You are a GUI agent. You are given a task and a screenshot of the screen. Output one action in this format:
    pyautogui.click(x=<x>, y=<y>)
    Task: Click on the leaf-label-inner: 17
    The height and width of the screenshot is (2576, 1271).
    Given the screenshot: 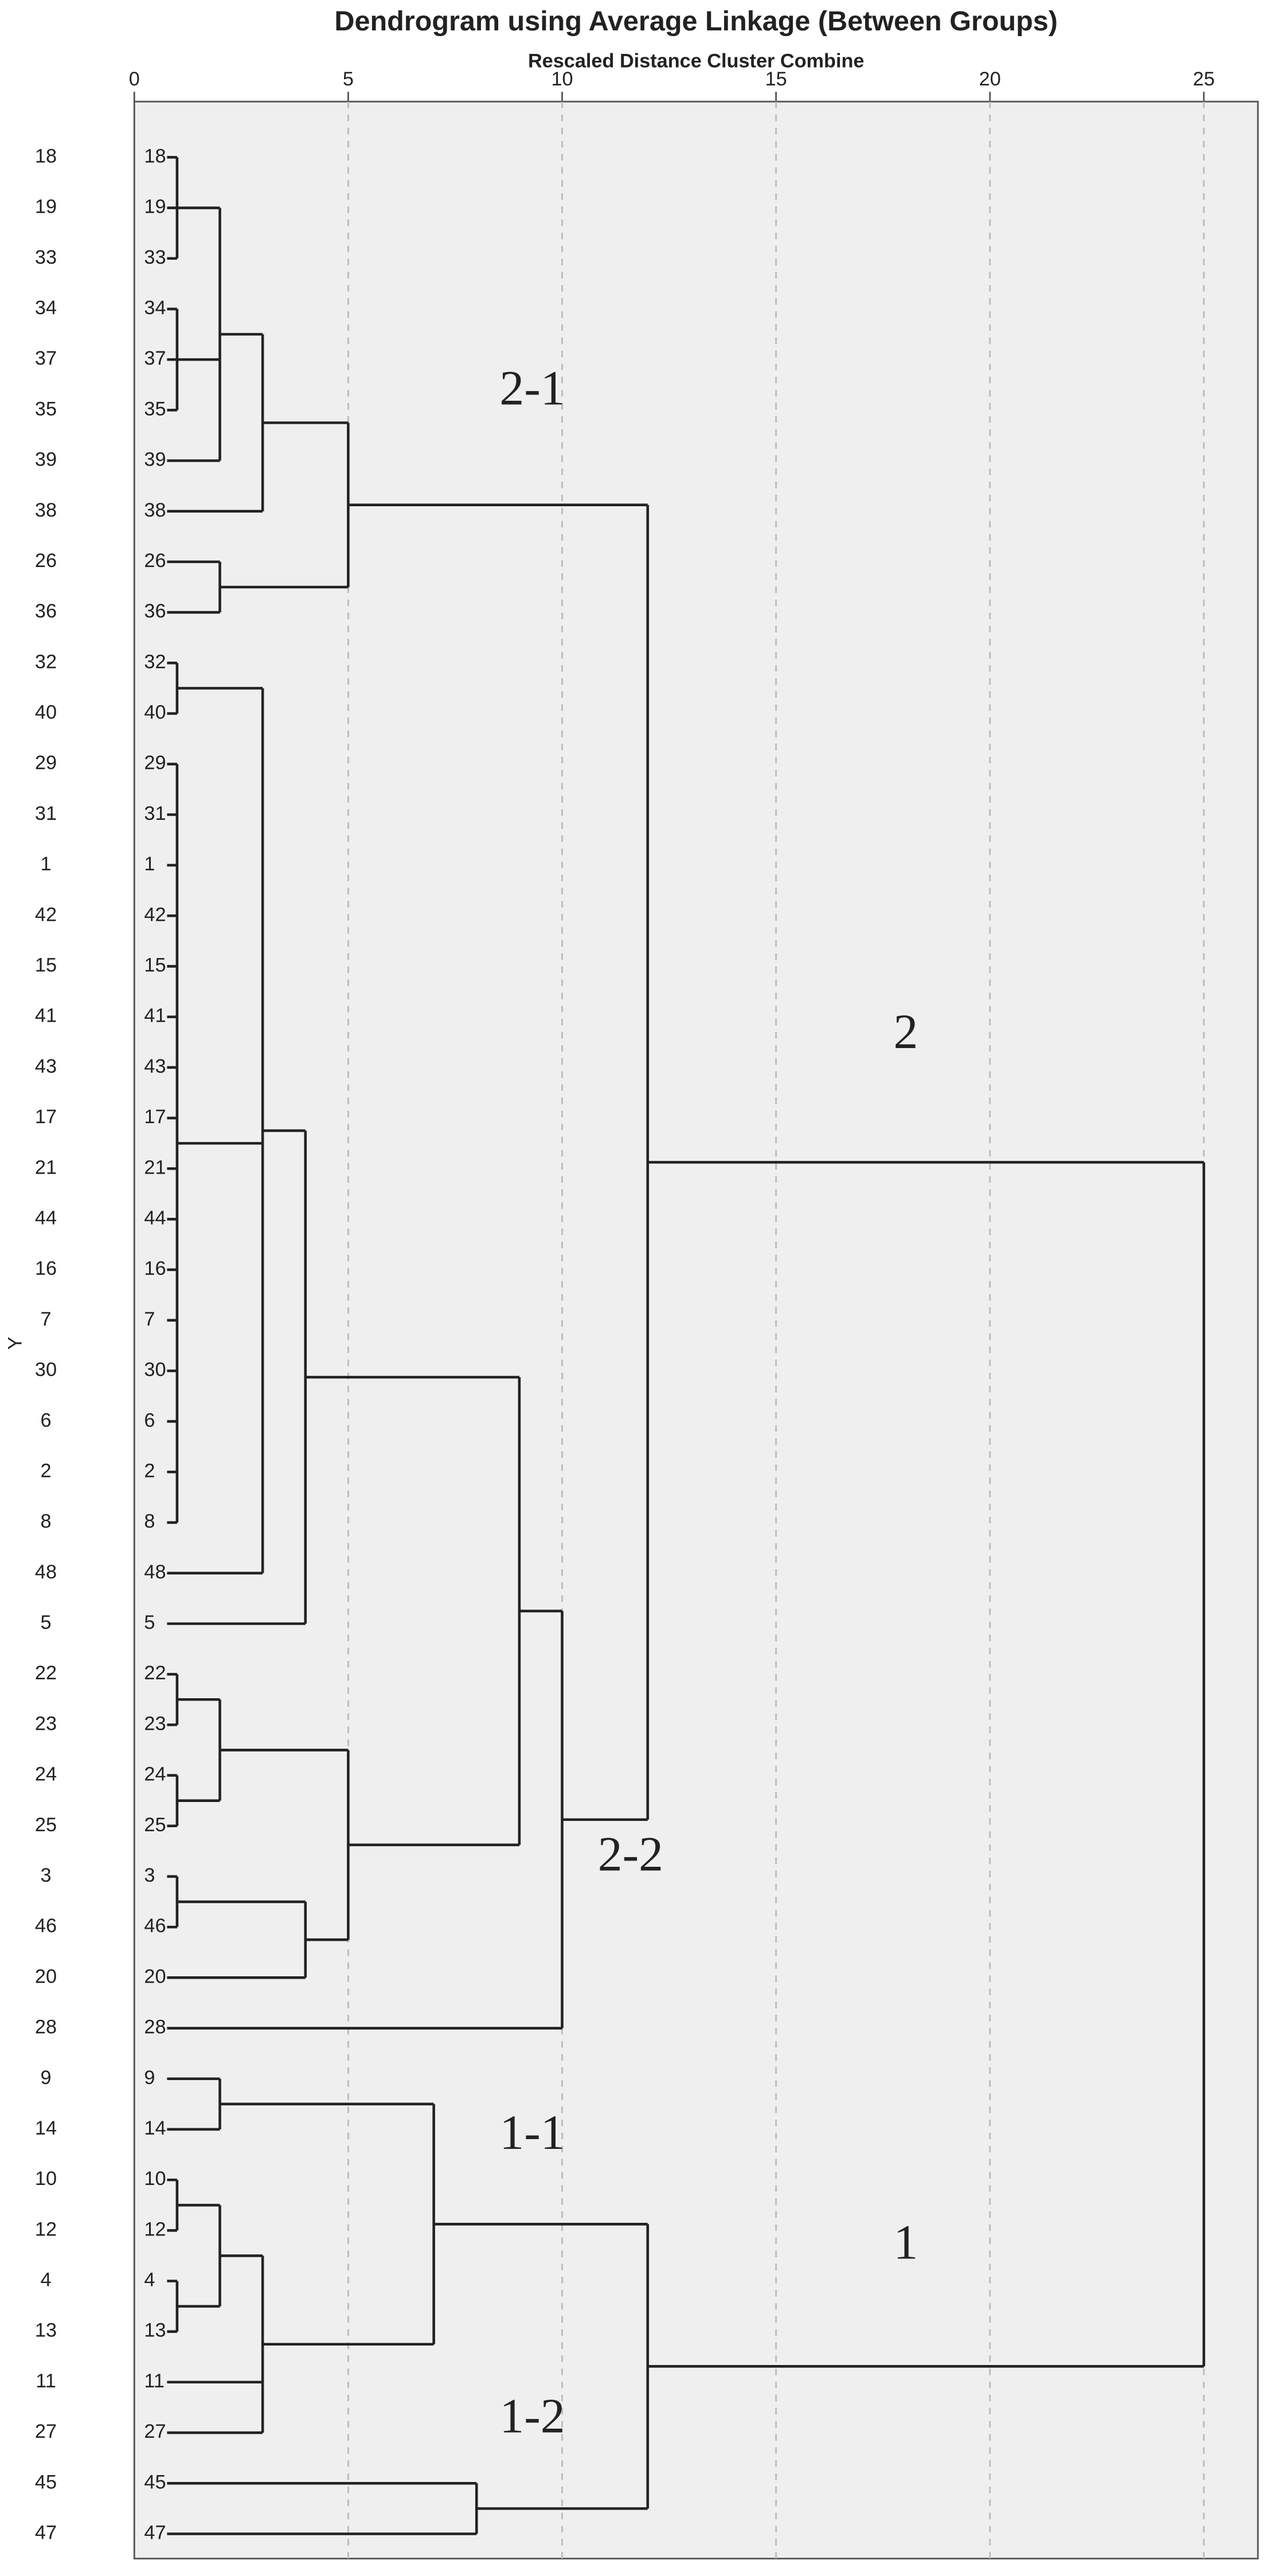 What is the action you would take?
    pyautogui.click(x=155, y=1117)
    